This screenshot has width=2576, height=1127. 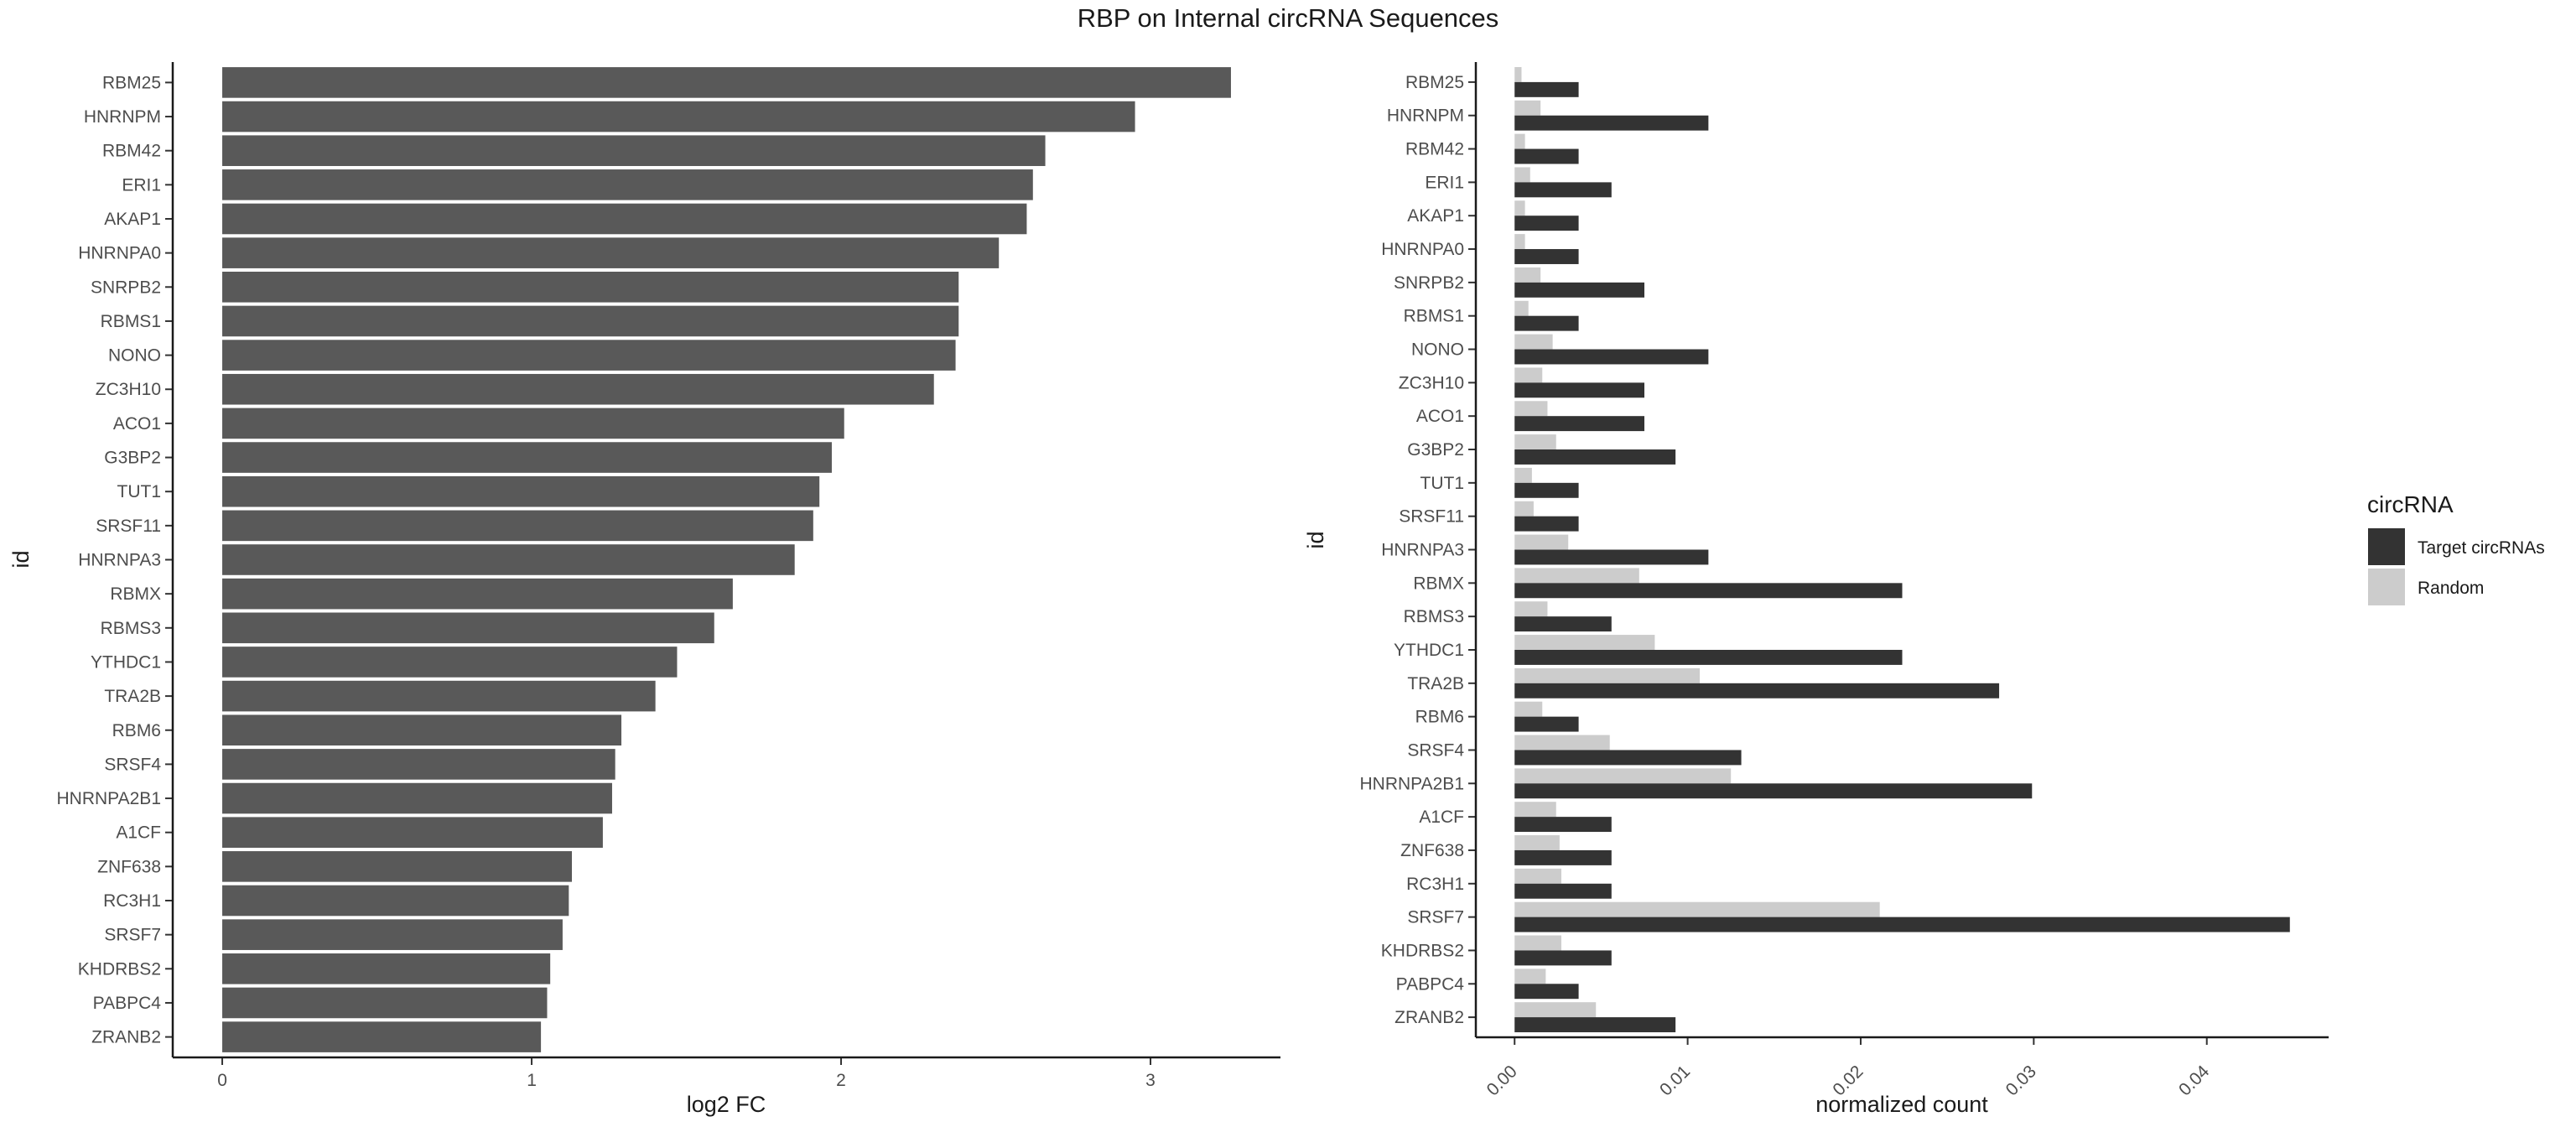 What do you see at coordinates (1611, 557) in the screenshot?
I see `target-circrnas-bar-hnrnpa3` at bounding box center [1611, 557].